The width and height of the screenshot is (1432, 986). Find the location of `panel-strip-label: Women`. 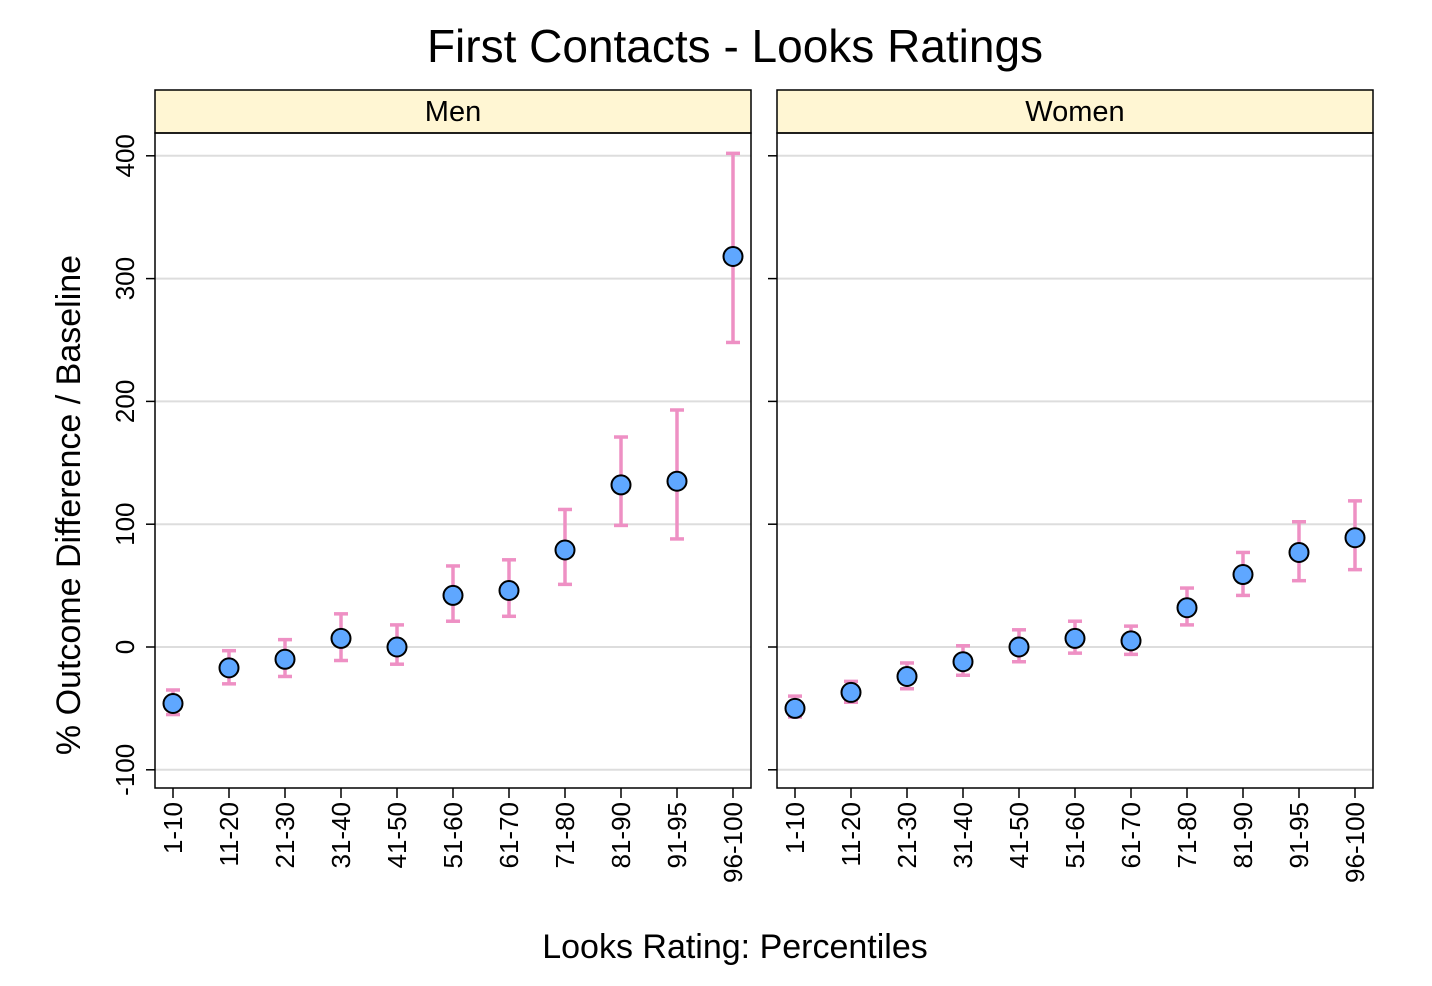

panel-strip-label: Women is located at coordinates (1074, 112).